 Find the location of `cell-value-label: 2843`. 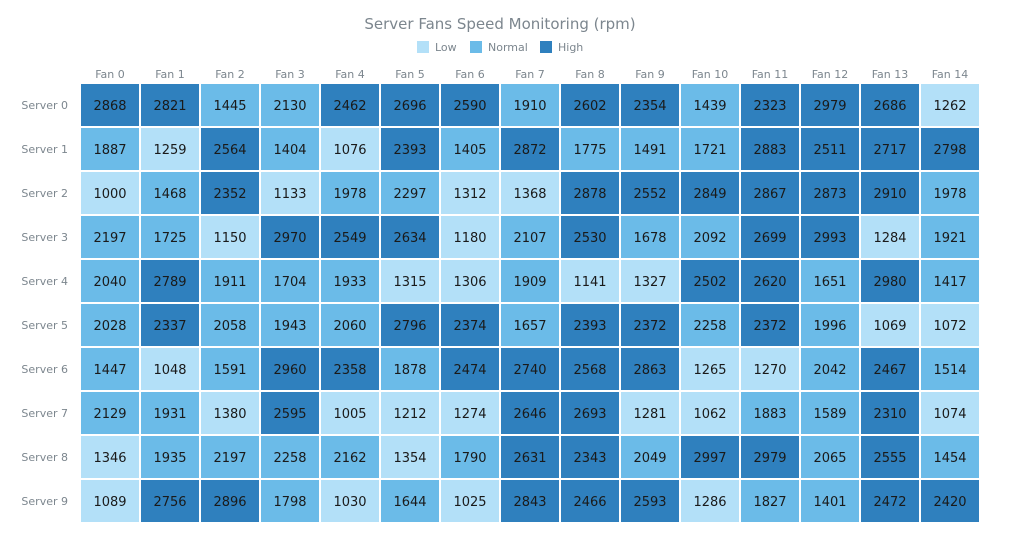

cell-value-label: 2843 is located at coordinates (529, 502).